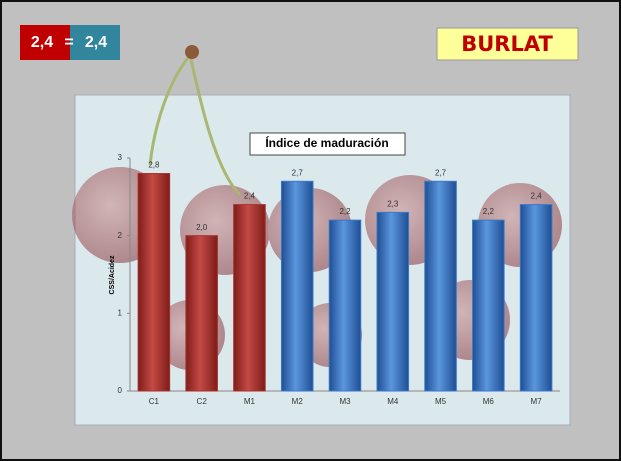 The height and width of the screenshot is (461, 621). I want to click on x-tick-label: M5, so click(441, 401).